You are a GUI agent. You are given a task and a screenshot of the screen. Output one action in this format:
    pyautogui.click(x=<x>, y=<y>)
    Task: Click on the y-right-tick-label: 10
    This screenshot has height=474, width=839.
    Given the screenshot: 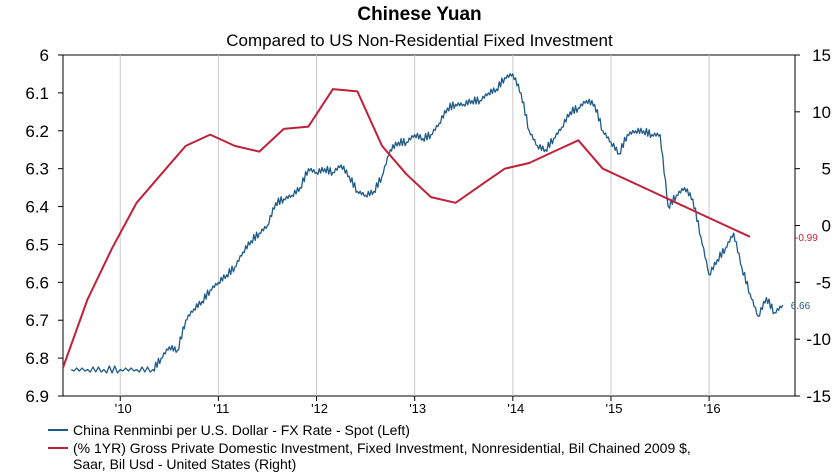 What is the action you would take?
    pyautogui.click(x=821, y=112)
    